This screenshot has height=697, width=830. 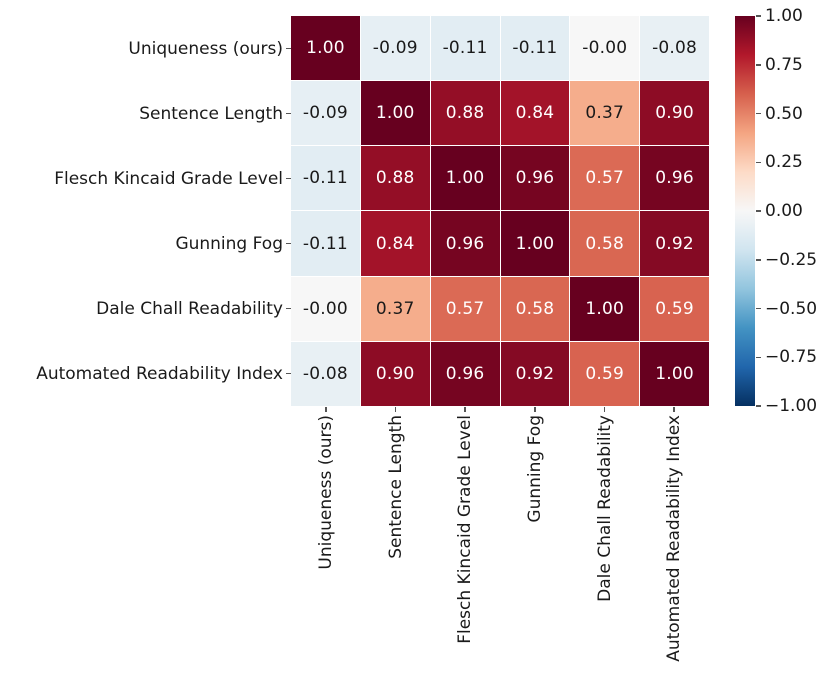 I want to click on x-tick-label: Automated Readability Index, so click(x=674, y=538).